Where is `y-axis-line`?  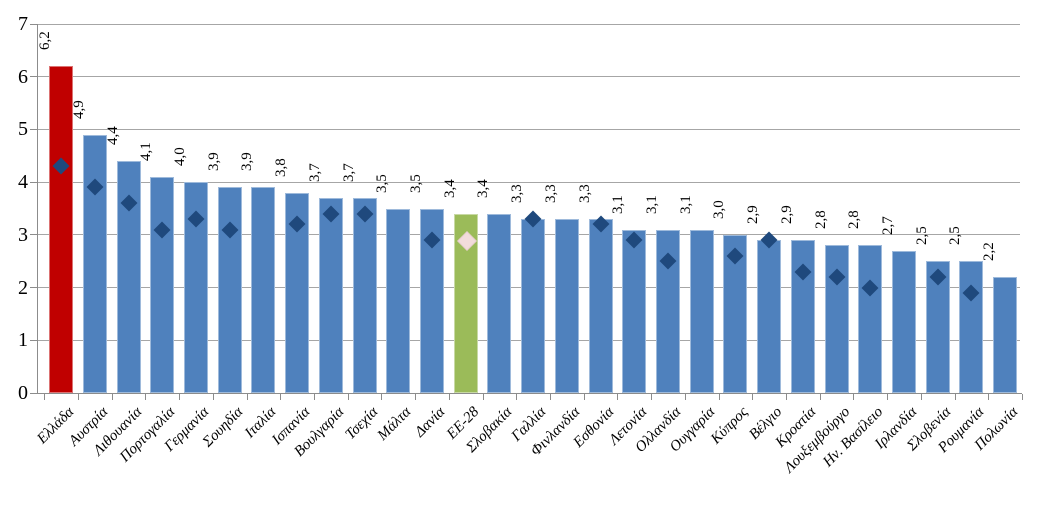
y-axis-line is located at coordinates (37, 208).